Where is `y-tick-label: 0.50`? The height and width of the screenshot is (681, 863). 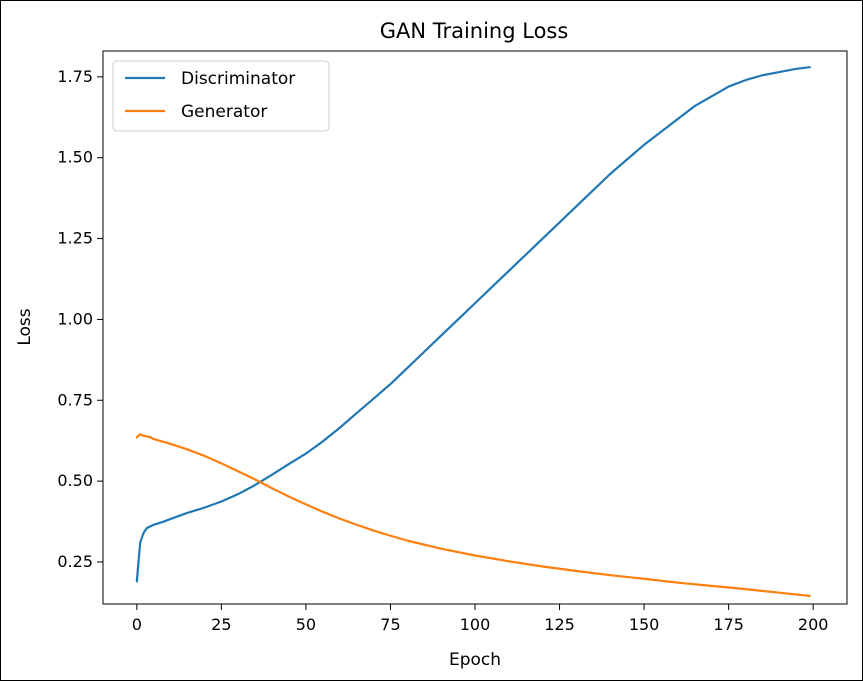 y-tick-label: 0.50 is located at coordinates (75, 480).